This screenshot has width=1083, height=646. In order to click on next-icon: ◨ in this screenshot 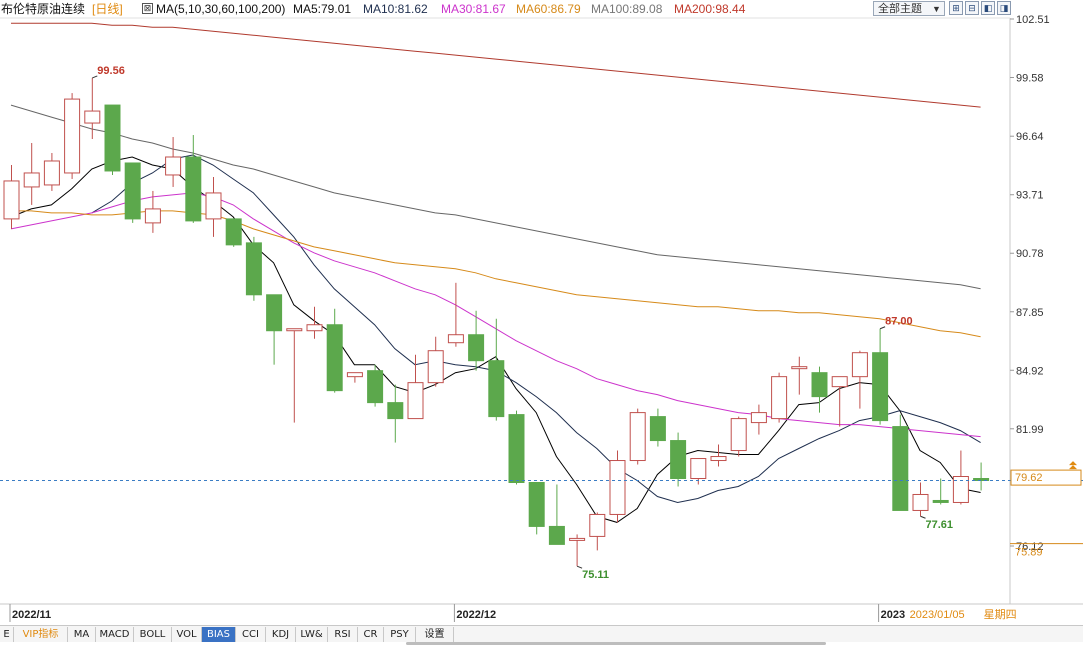, I will do `click(1004, 8)`.